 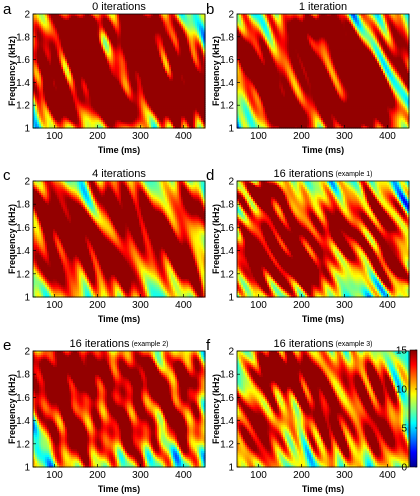 What do you see at coordinates (402, 351) in the screenshot?
I see `colorbar-tick-label: 15` at bounding box center [402, 351].